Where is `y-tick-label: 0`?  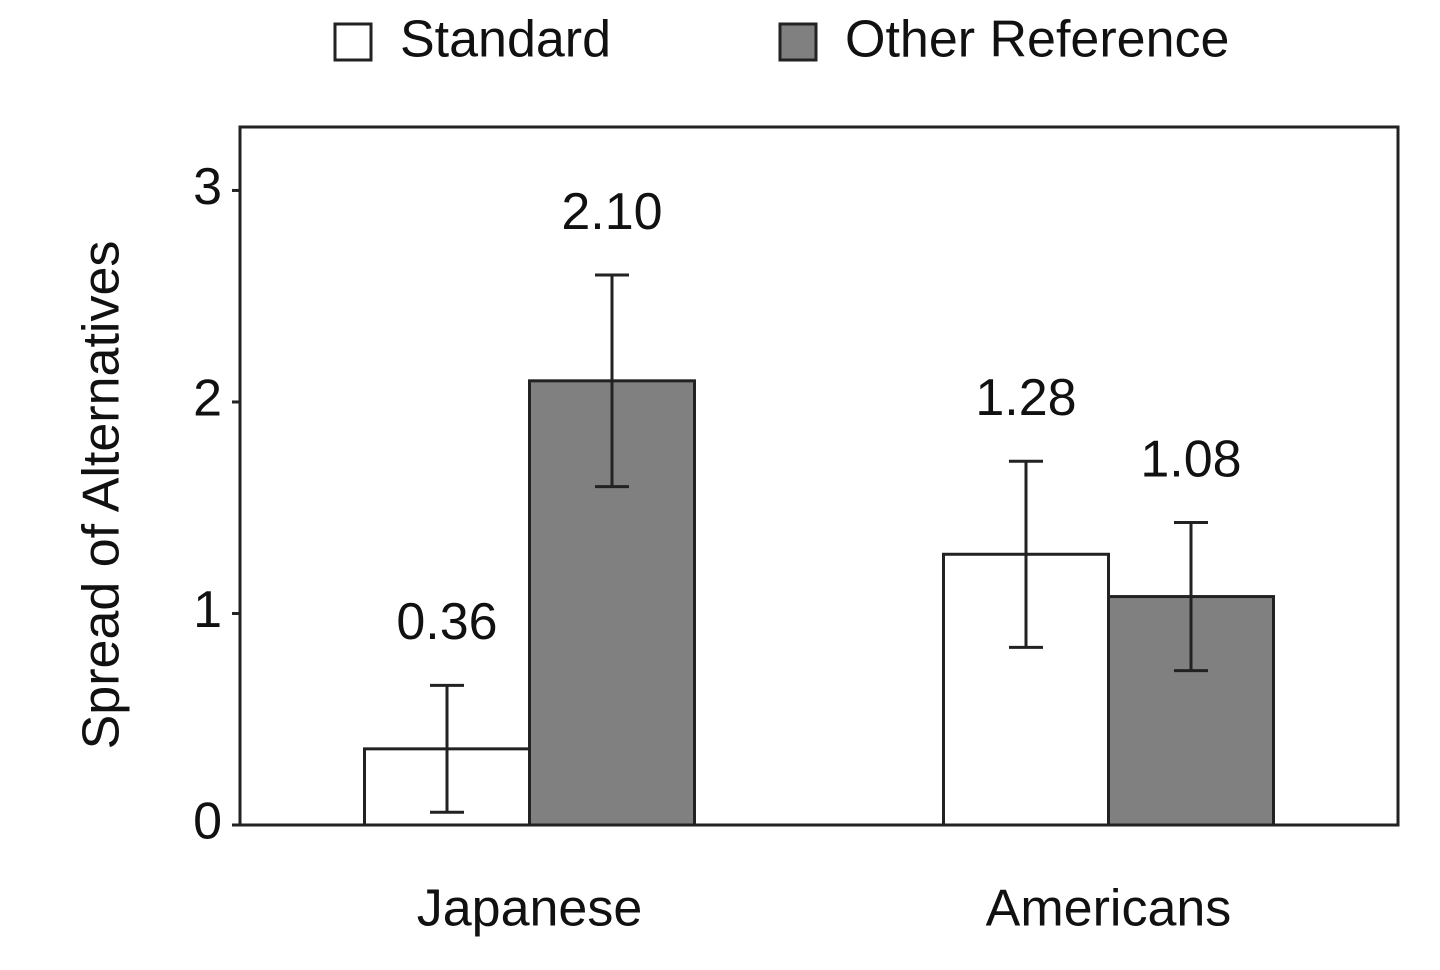 y-tick-label: 0 is located at coordinates (207, 822).